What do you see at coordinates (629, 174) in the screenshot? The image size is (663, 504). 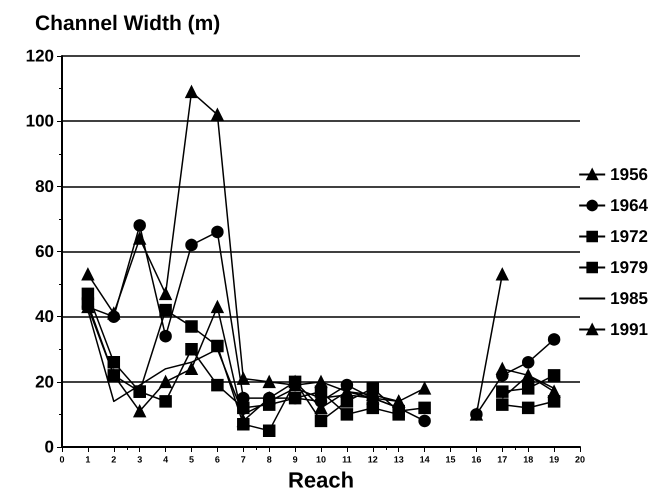 I see `legend-label: 1956` at bounding box center [629, 174].